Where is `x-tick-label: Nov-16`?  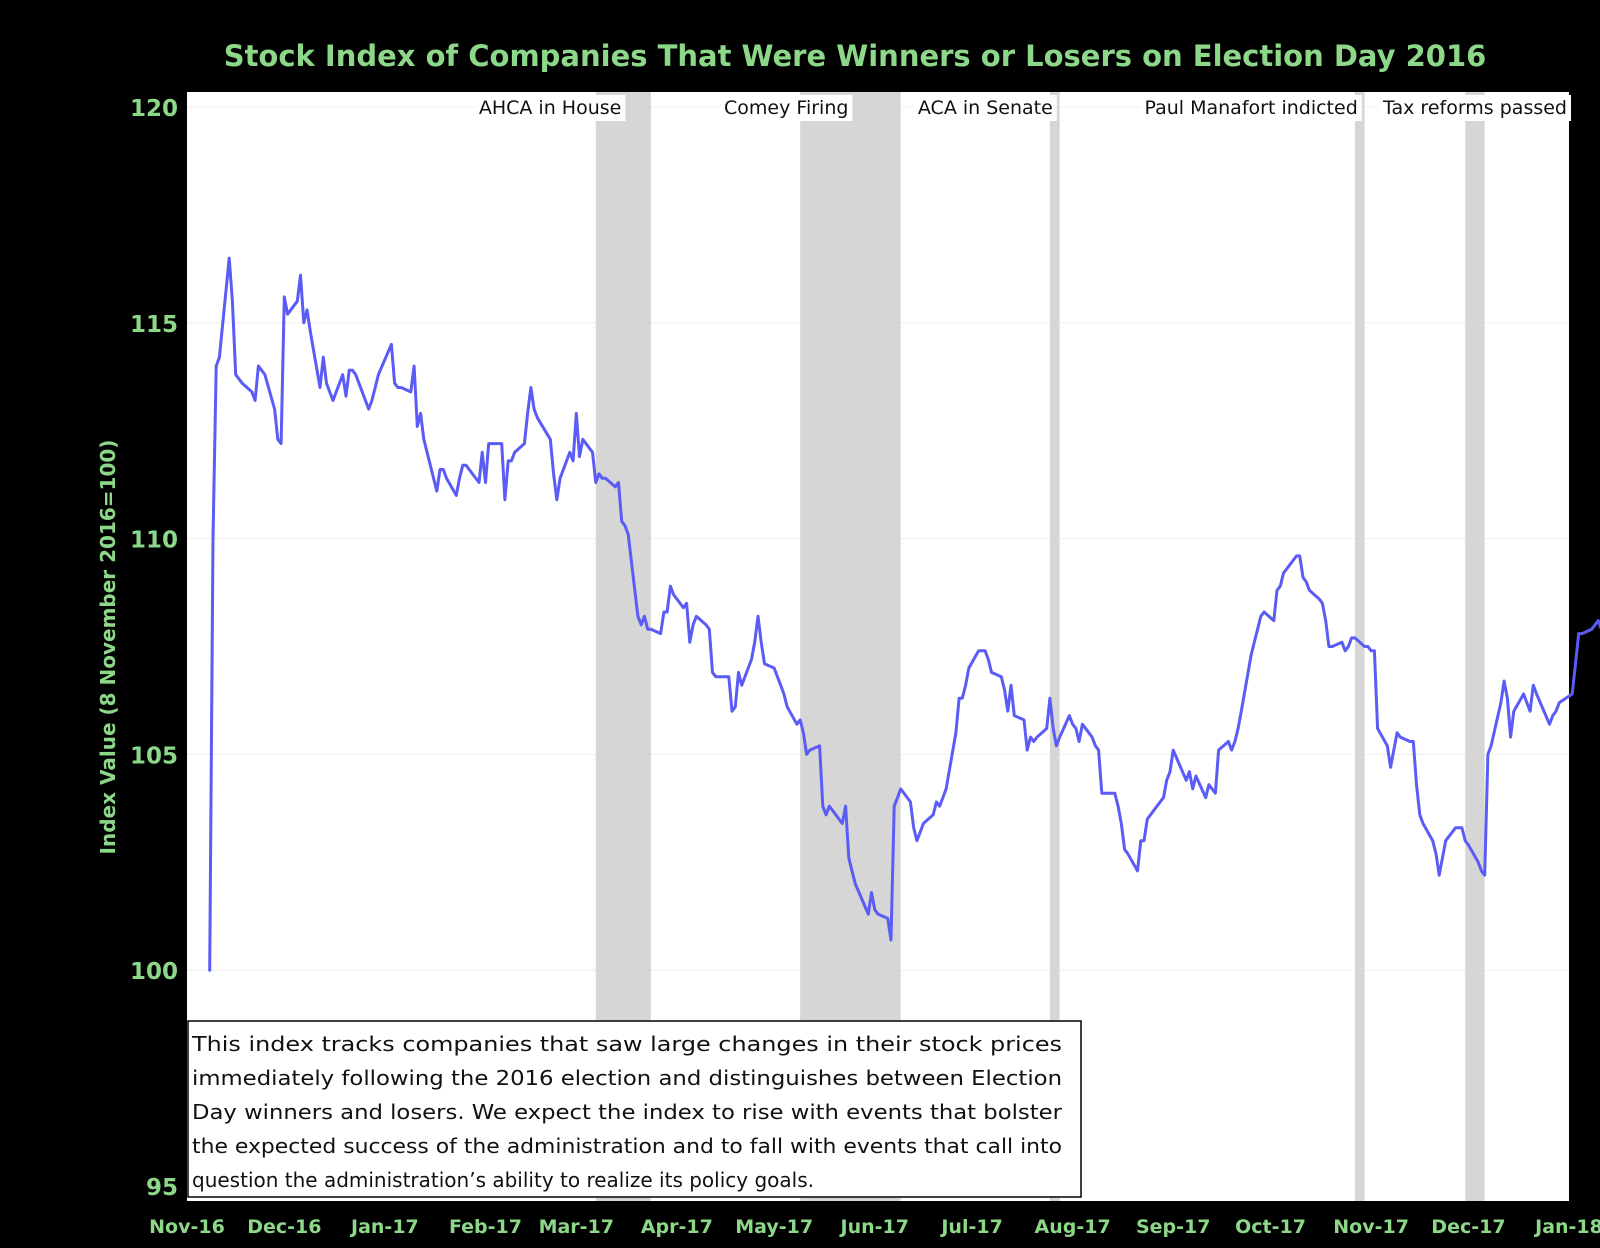
x-tick-label: Nov-16 is located at coordinates (187, 1227).